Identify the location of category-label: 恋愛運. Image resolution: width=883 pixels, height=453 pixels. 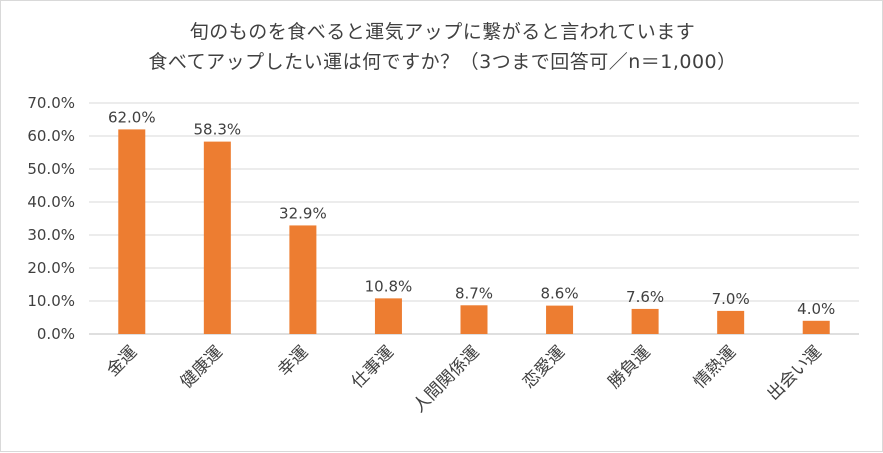
(543, 367).